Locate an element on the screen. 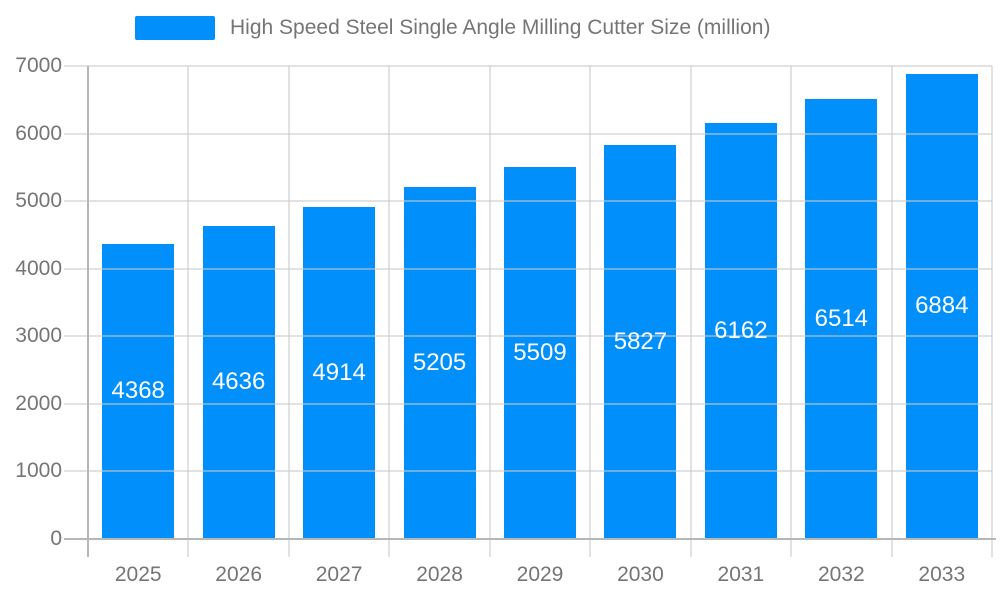  bar-value-label: 4636 is located at coordinates (238, 382).